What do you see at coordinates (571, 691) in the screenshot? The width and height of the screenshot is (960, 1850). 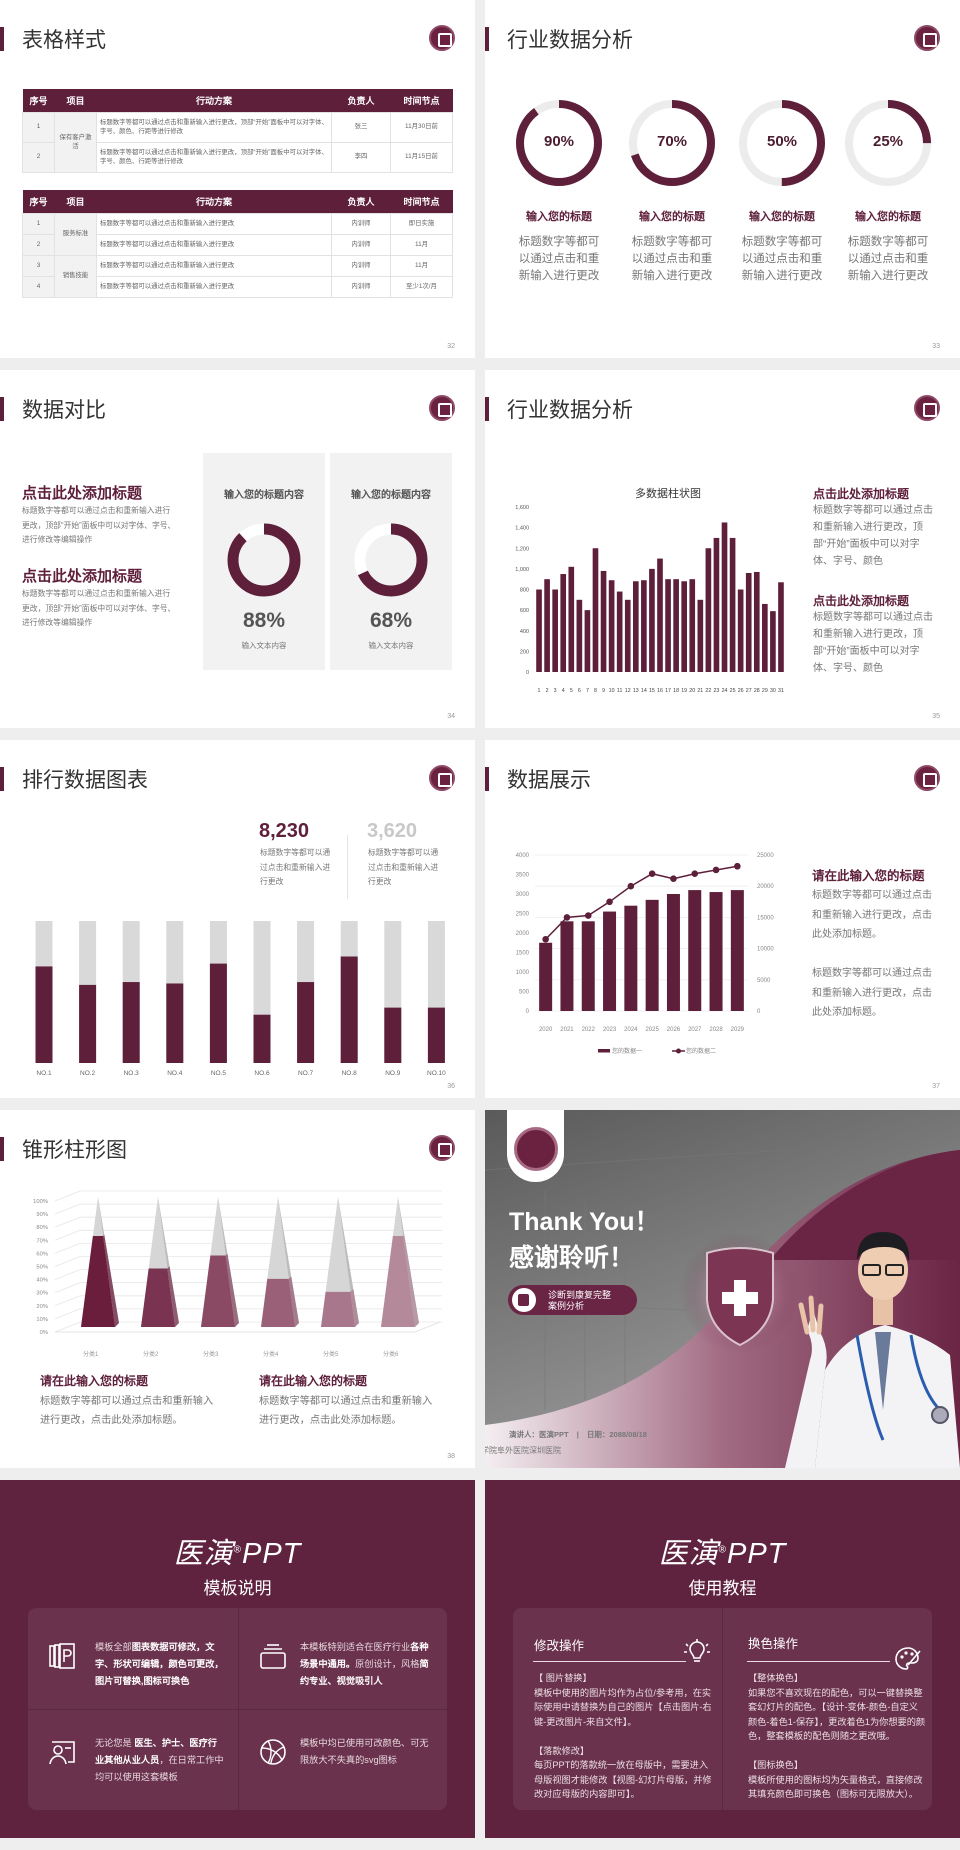 I see `x-tick-label: 5` at bounding box center [571, 691].